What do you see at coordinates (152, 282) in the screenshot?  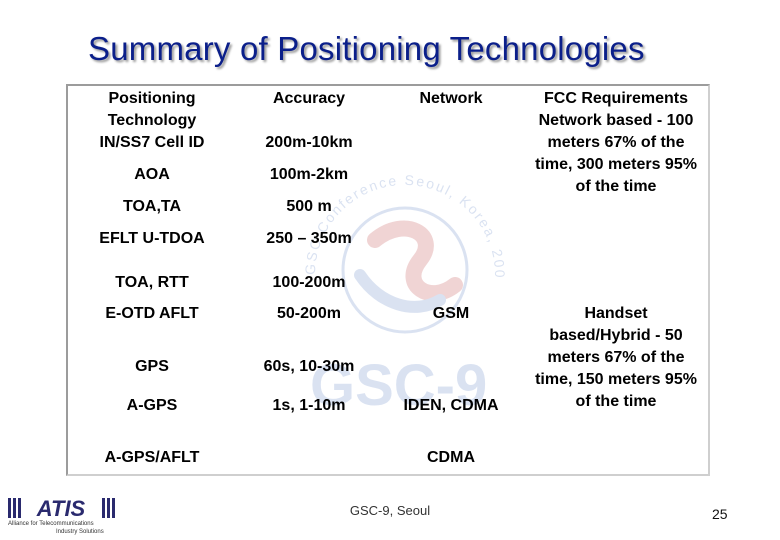 I see `tech-cell: TOA, RTT` at bounding box center [152, 282].